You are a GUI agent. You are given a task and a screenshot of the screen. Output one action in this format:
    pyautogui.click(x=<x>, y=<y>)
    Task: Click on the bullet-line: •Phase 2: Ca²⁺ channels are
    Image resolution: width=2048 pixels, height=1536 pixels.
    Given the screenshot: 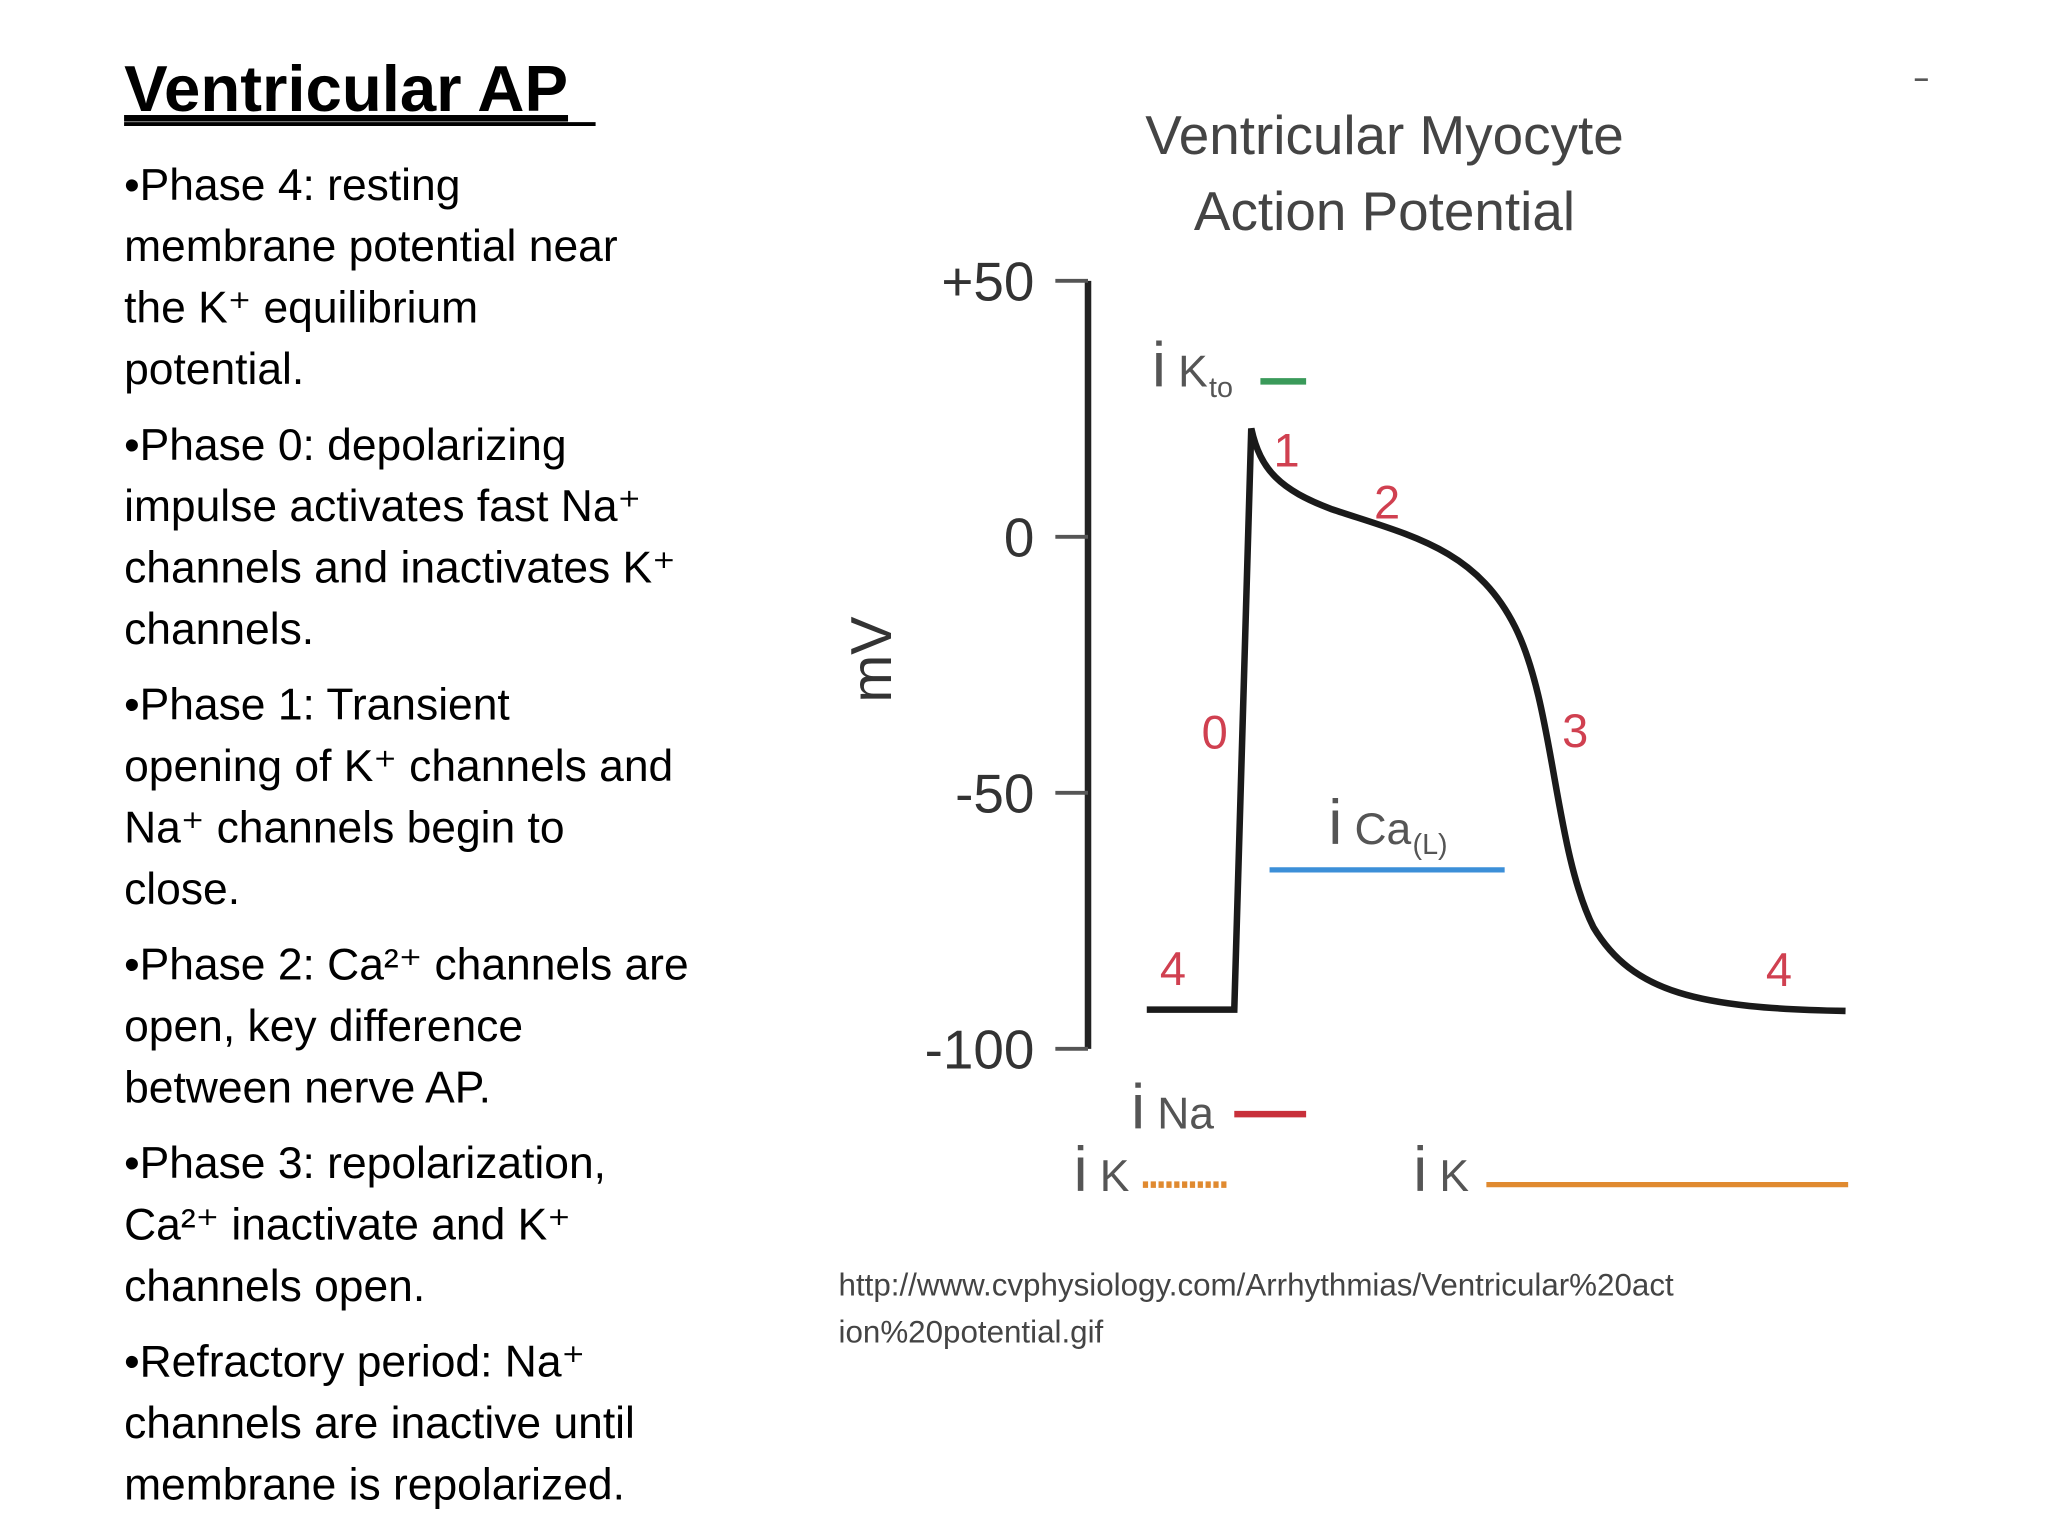 What is the action you would take?
    pyautogui.click(x=406, y=965)
    